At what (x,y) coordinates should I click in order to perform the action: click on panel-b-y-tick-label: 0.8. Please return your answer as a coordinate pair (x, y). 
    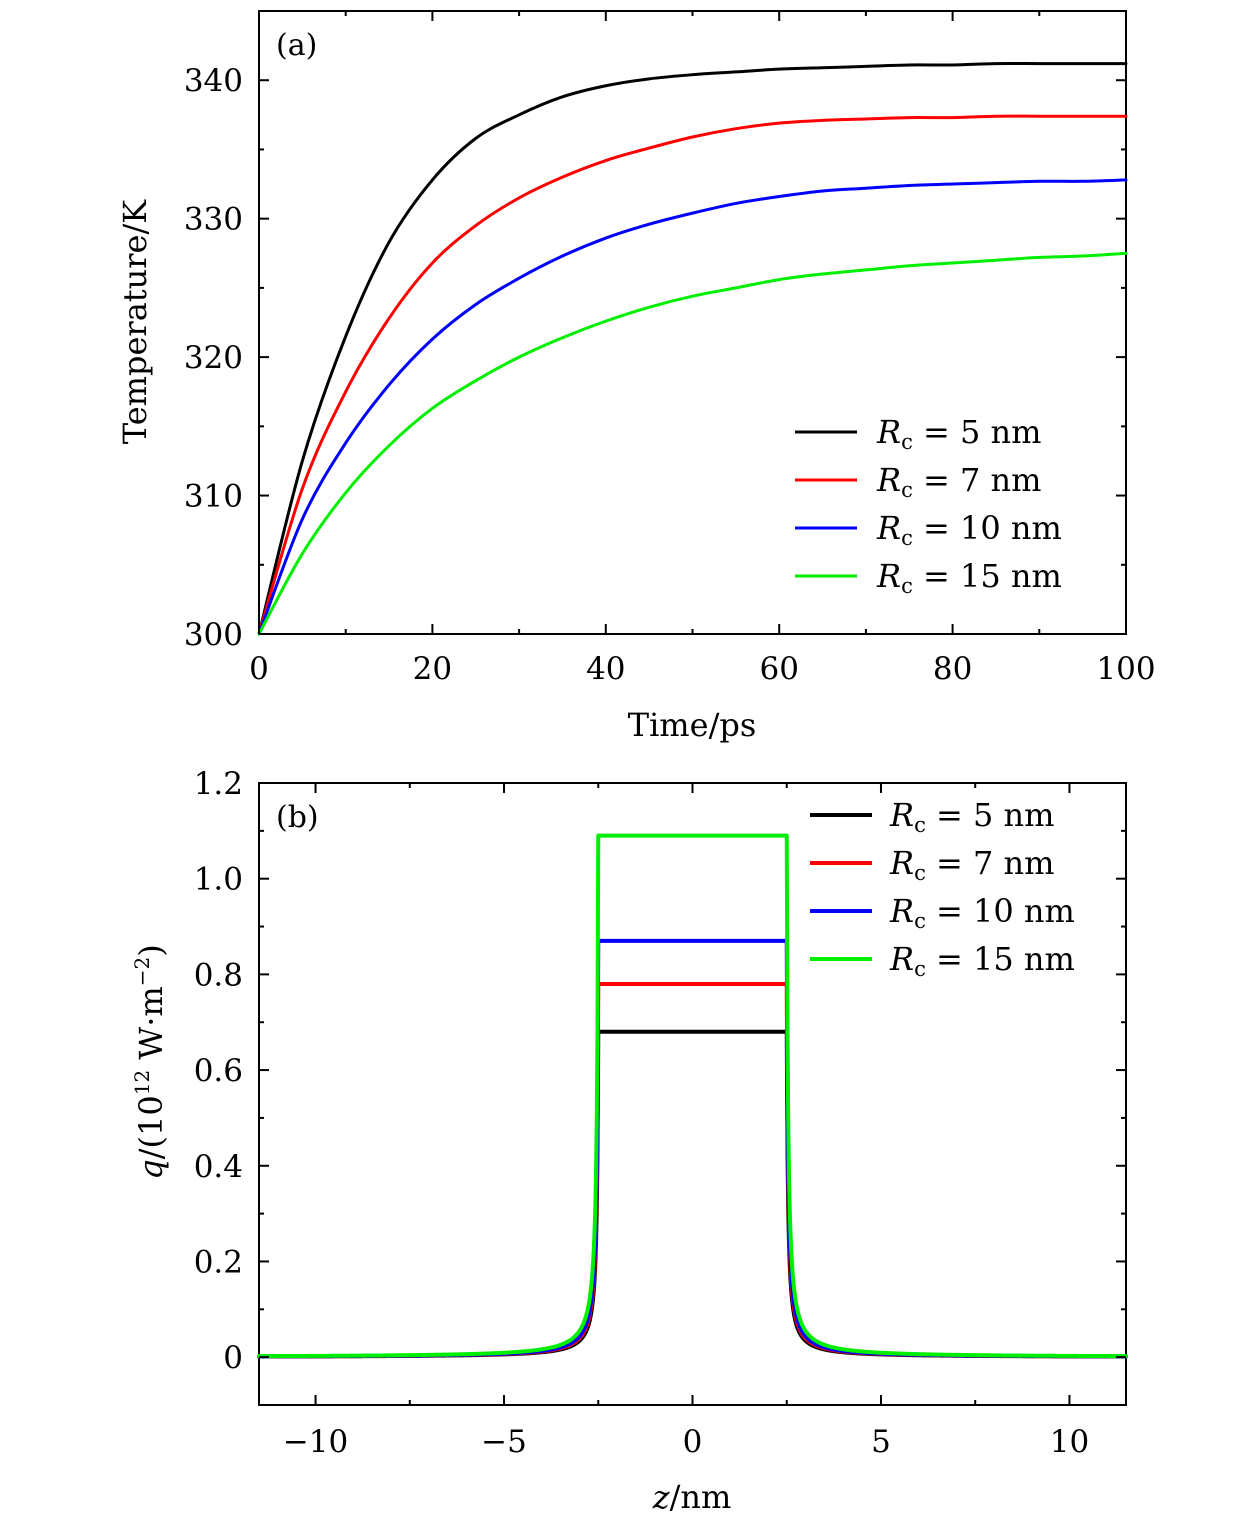
    Looking at the image, I should click on (218, 975).